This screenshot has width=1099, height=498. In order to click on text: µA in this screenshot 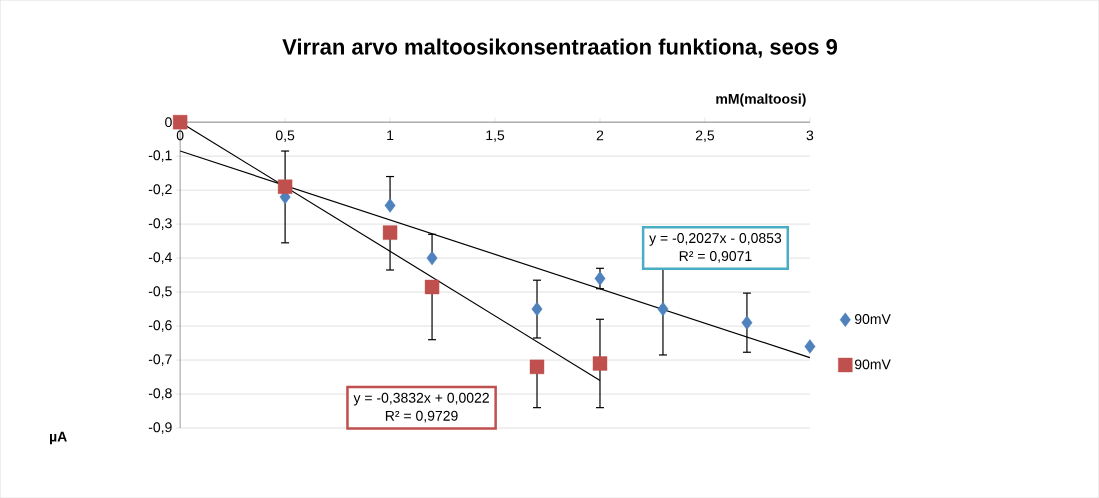, I will do `click(58, 438)`.